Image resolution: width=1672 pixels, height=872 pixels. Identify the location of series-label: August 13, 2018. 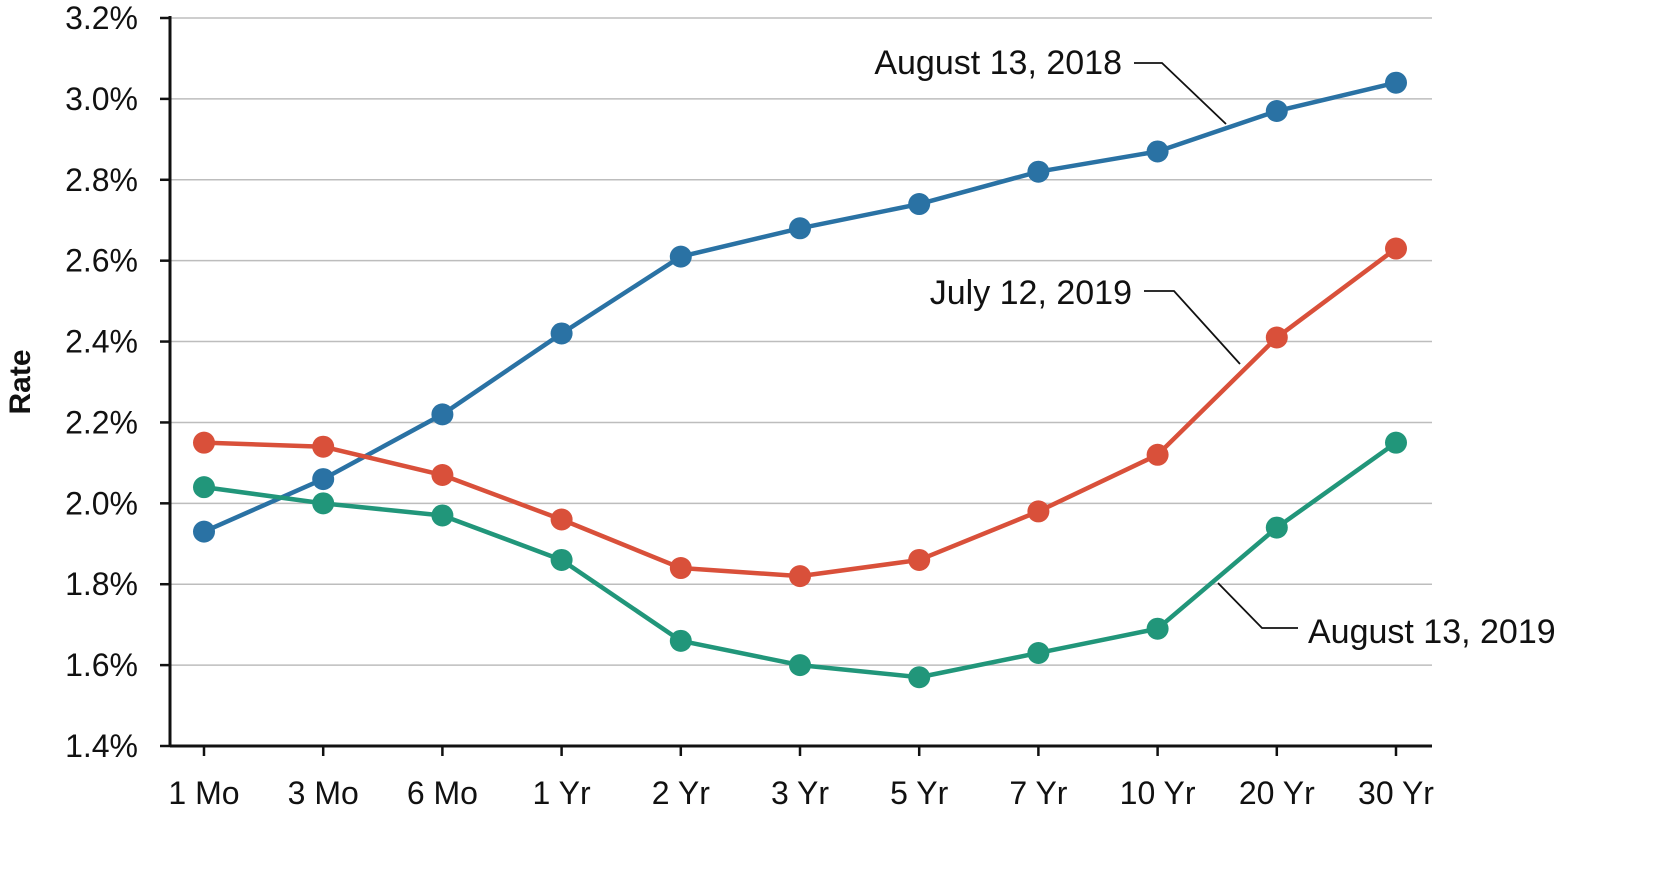
(998, 63).